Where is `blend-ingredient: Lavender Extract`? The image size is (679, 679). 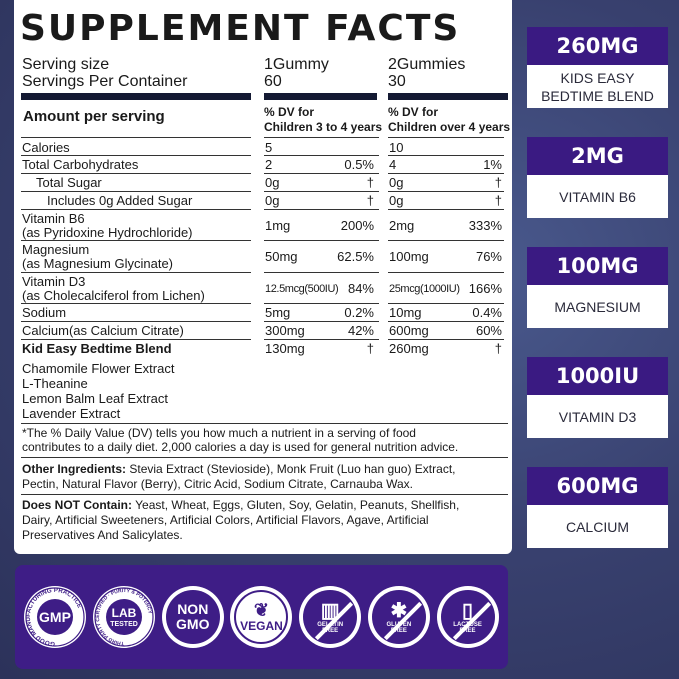
blend-ingredient: Lavender Extract is located at coordinates (71, 413).